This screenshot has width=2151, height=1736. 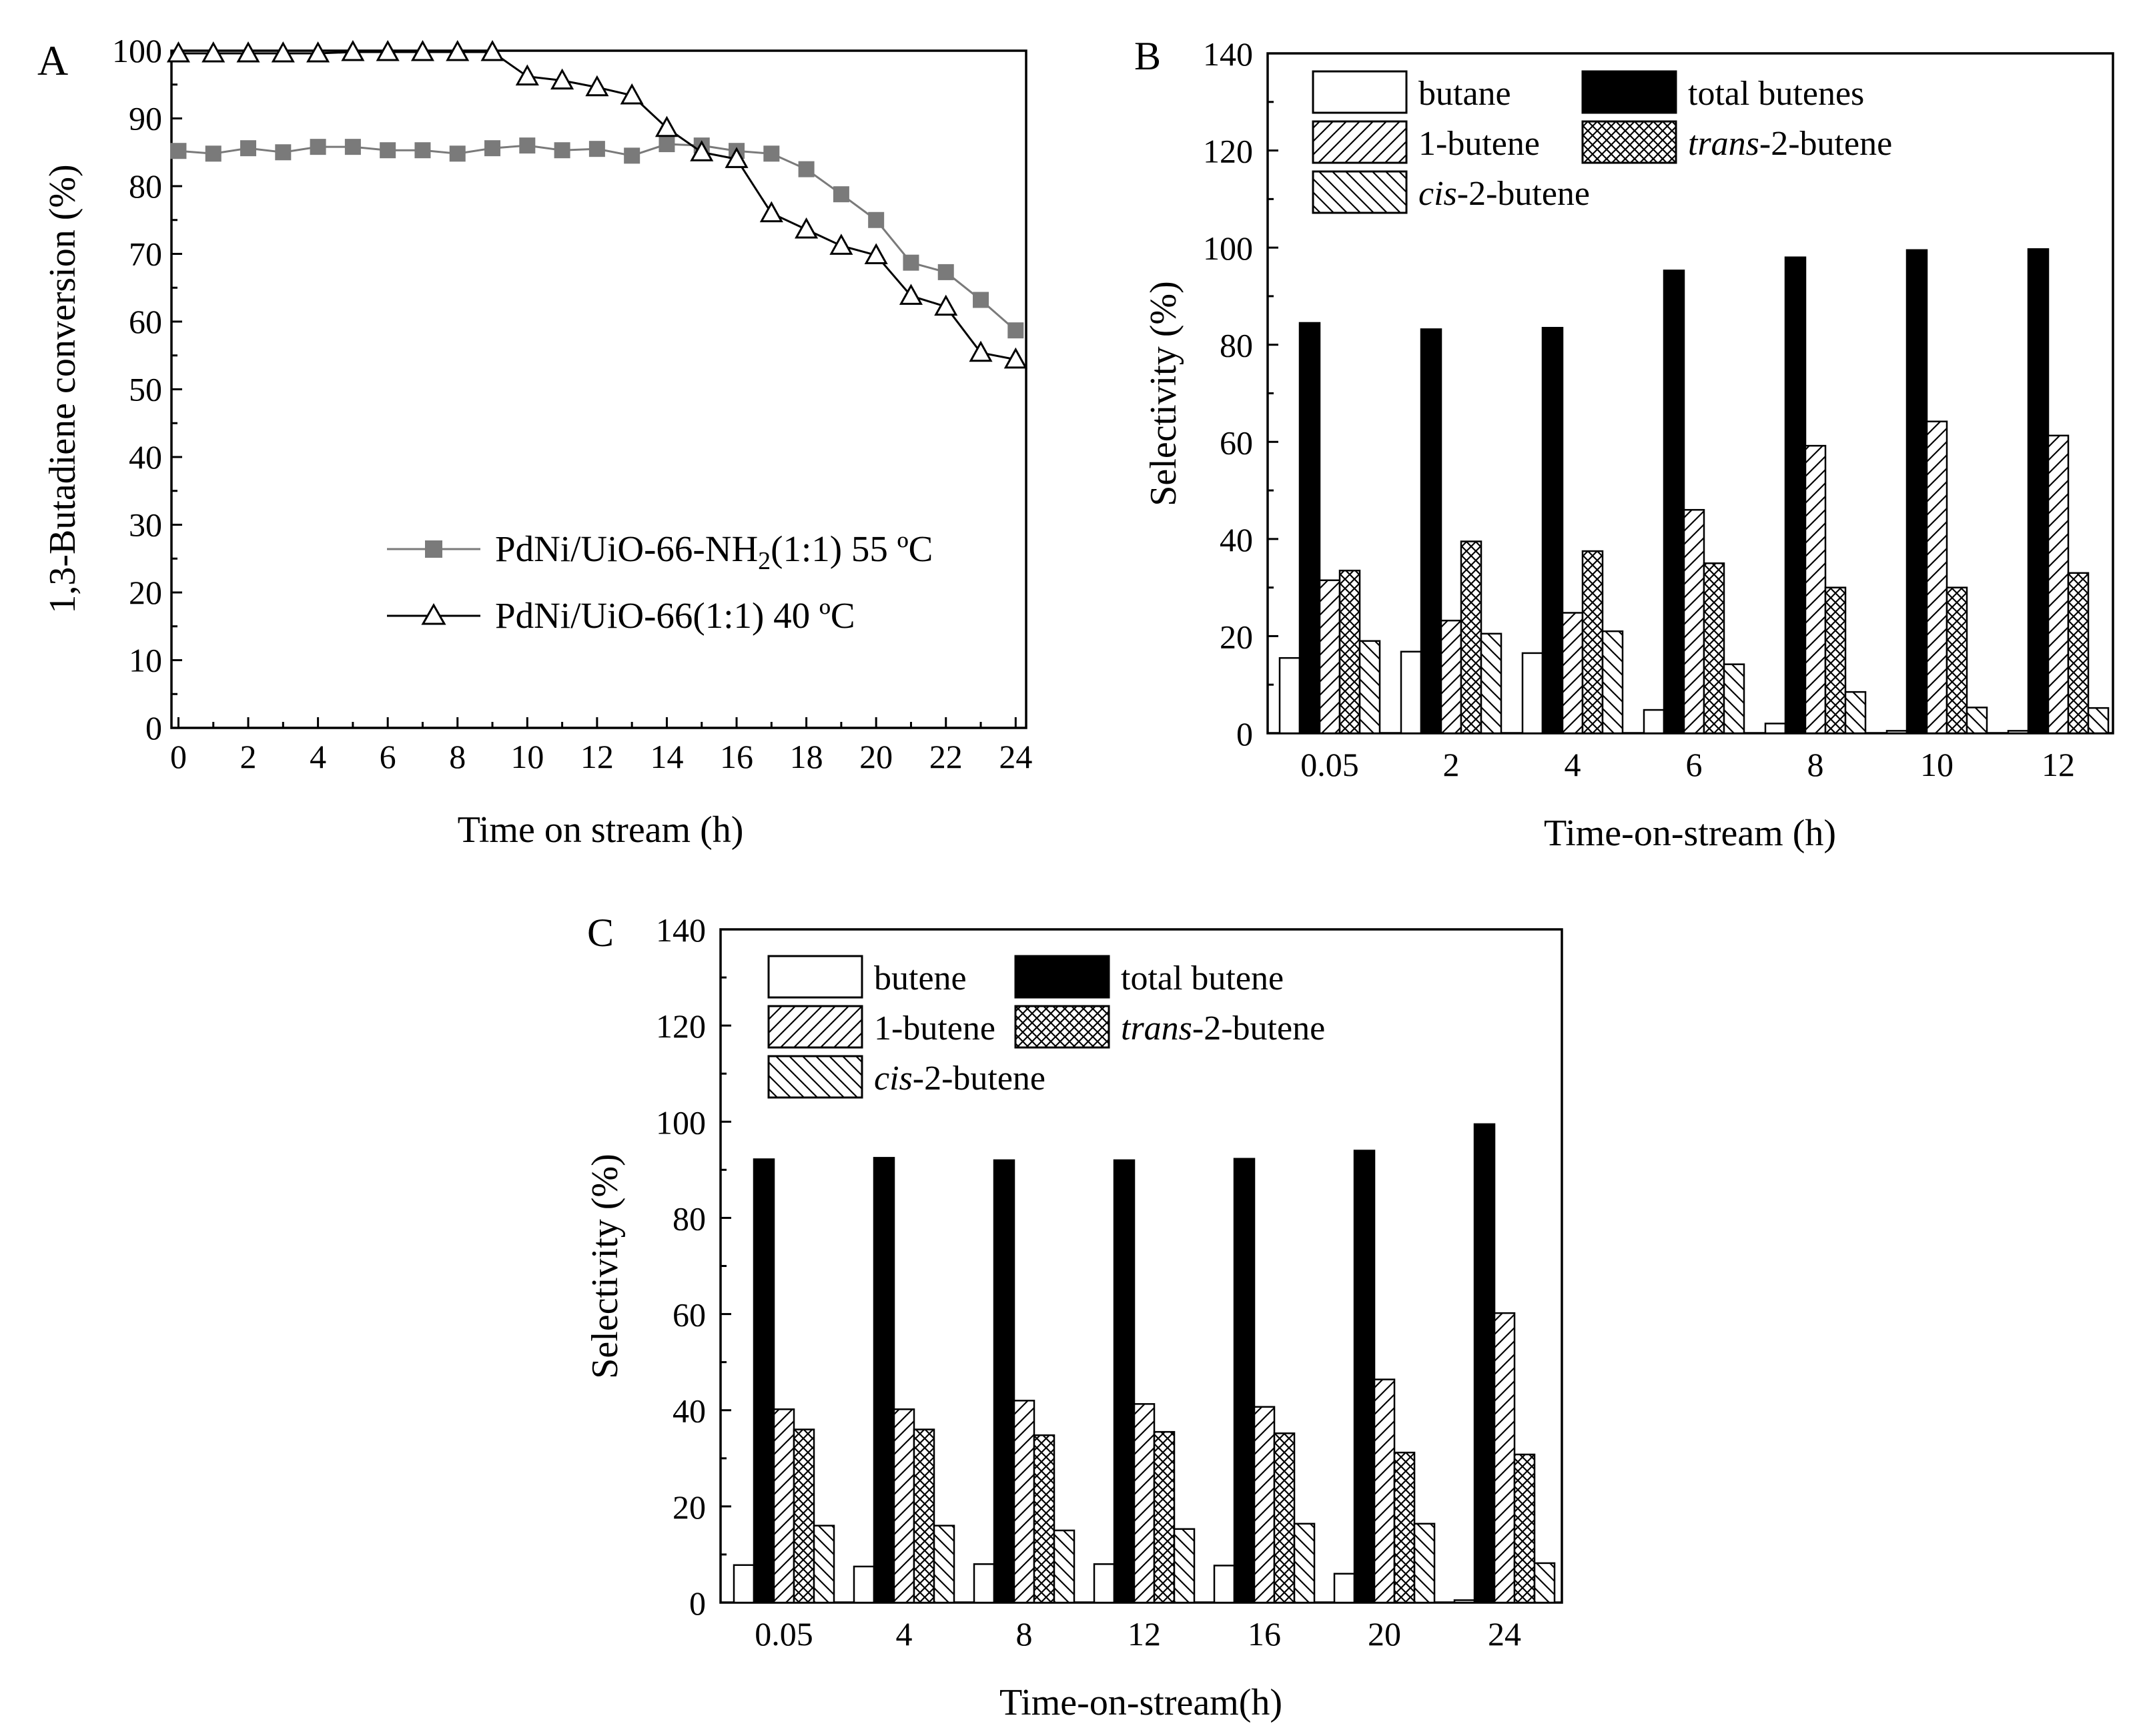 I want to click on x-tick-label: 10, so click(x=1937, y=765).